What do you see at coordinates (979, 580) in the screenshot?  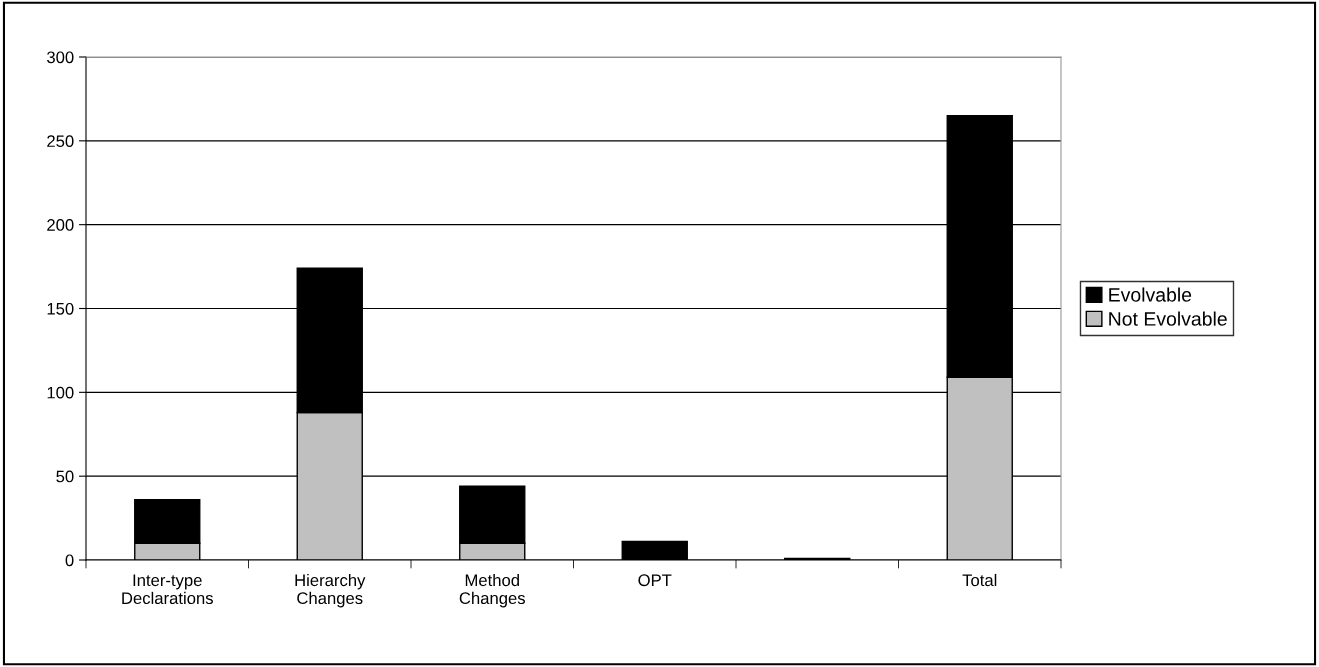 I see `x-tick-label: Total` at bounding box center [979, 580].